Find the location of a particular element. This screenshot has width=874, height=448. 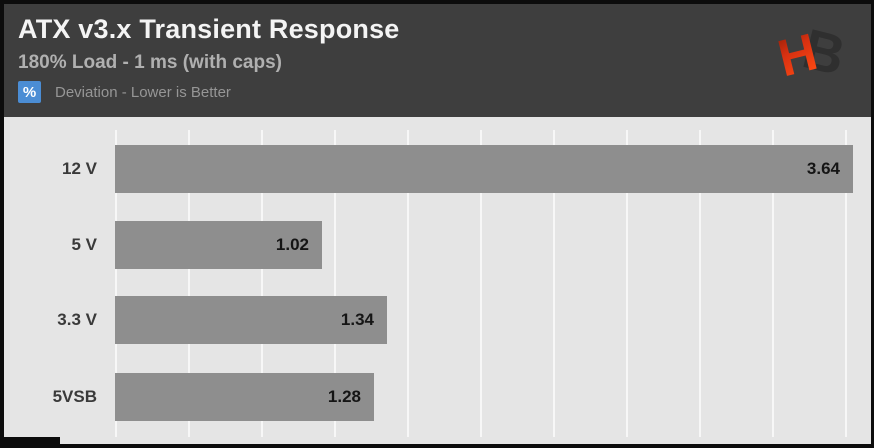

category-label: 12 V is located at coordinates (79, 168).